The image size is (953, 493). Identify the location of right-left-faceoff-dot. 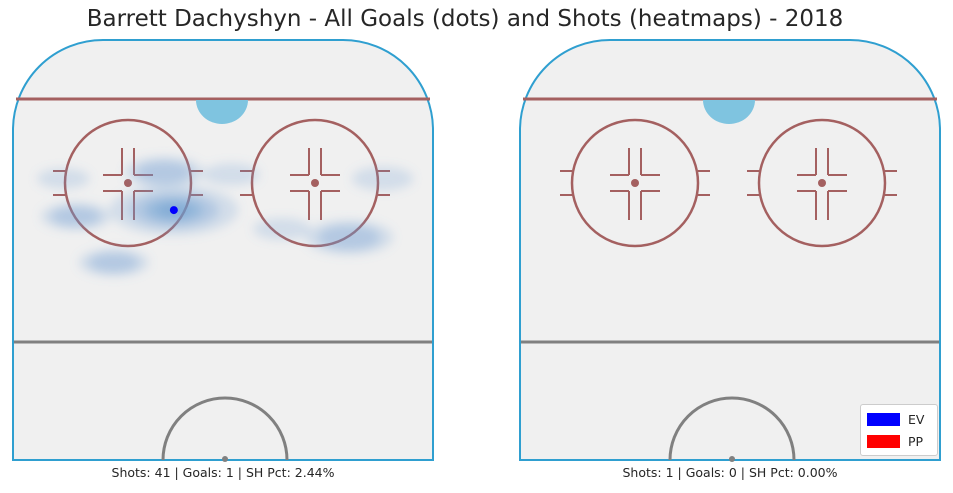
(635, 183).